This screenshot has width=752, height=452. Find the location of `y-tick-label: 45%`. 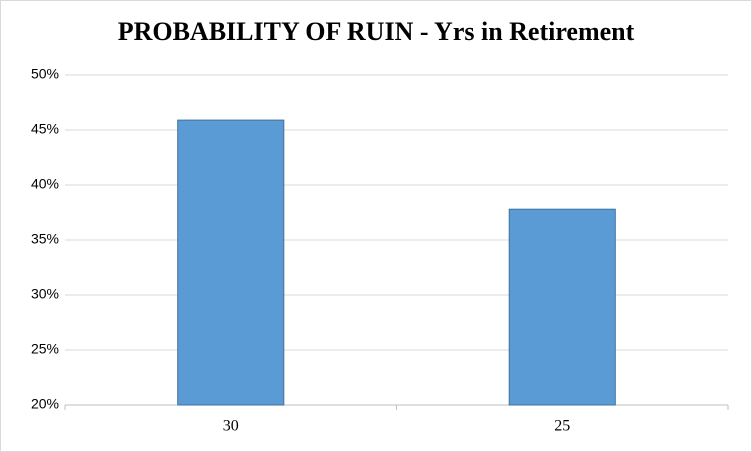

y-tick-label: 45% is located at coordinates (45, 129).